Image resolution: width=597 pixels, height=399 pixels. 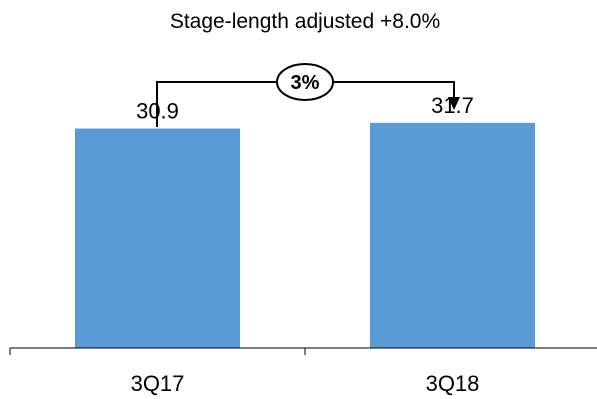 I want to click on change-badge-text: 3%, so click(x=305, y=83).